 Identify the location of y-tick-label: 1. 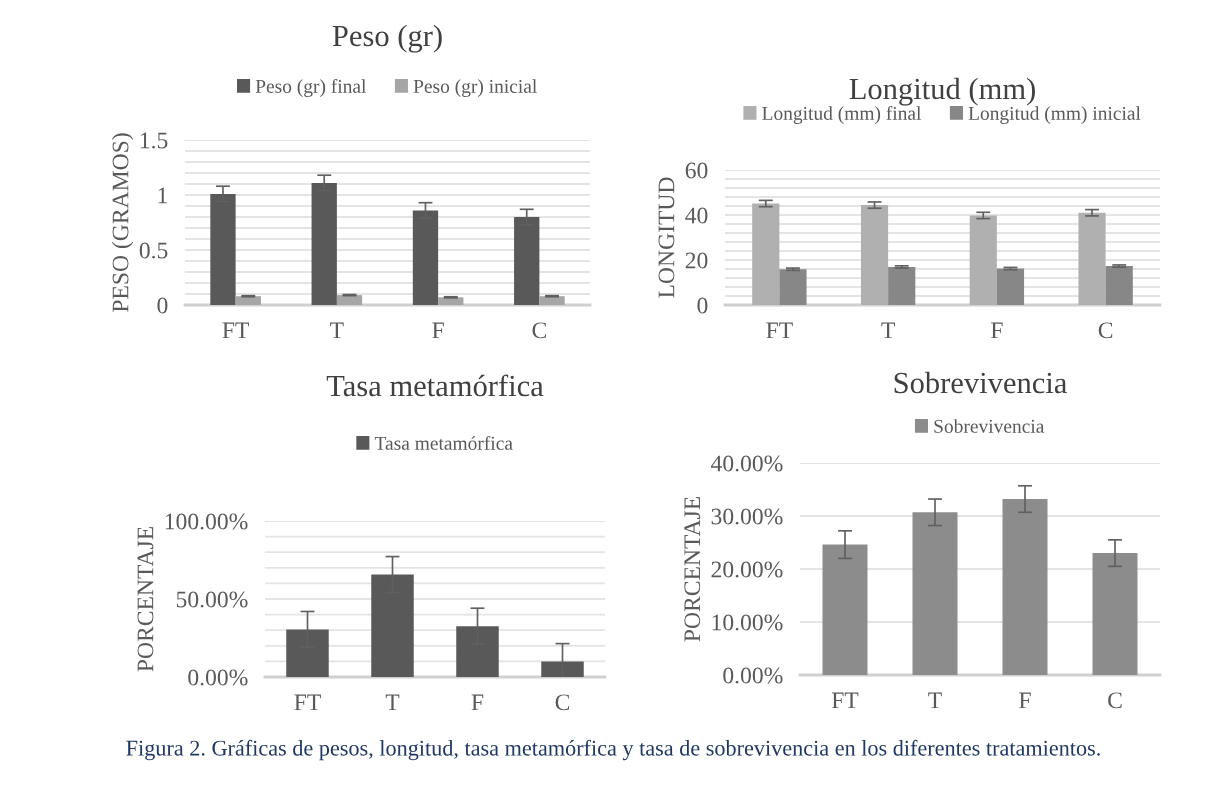
(162, 195).